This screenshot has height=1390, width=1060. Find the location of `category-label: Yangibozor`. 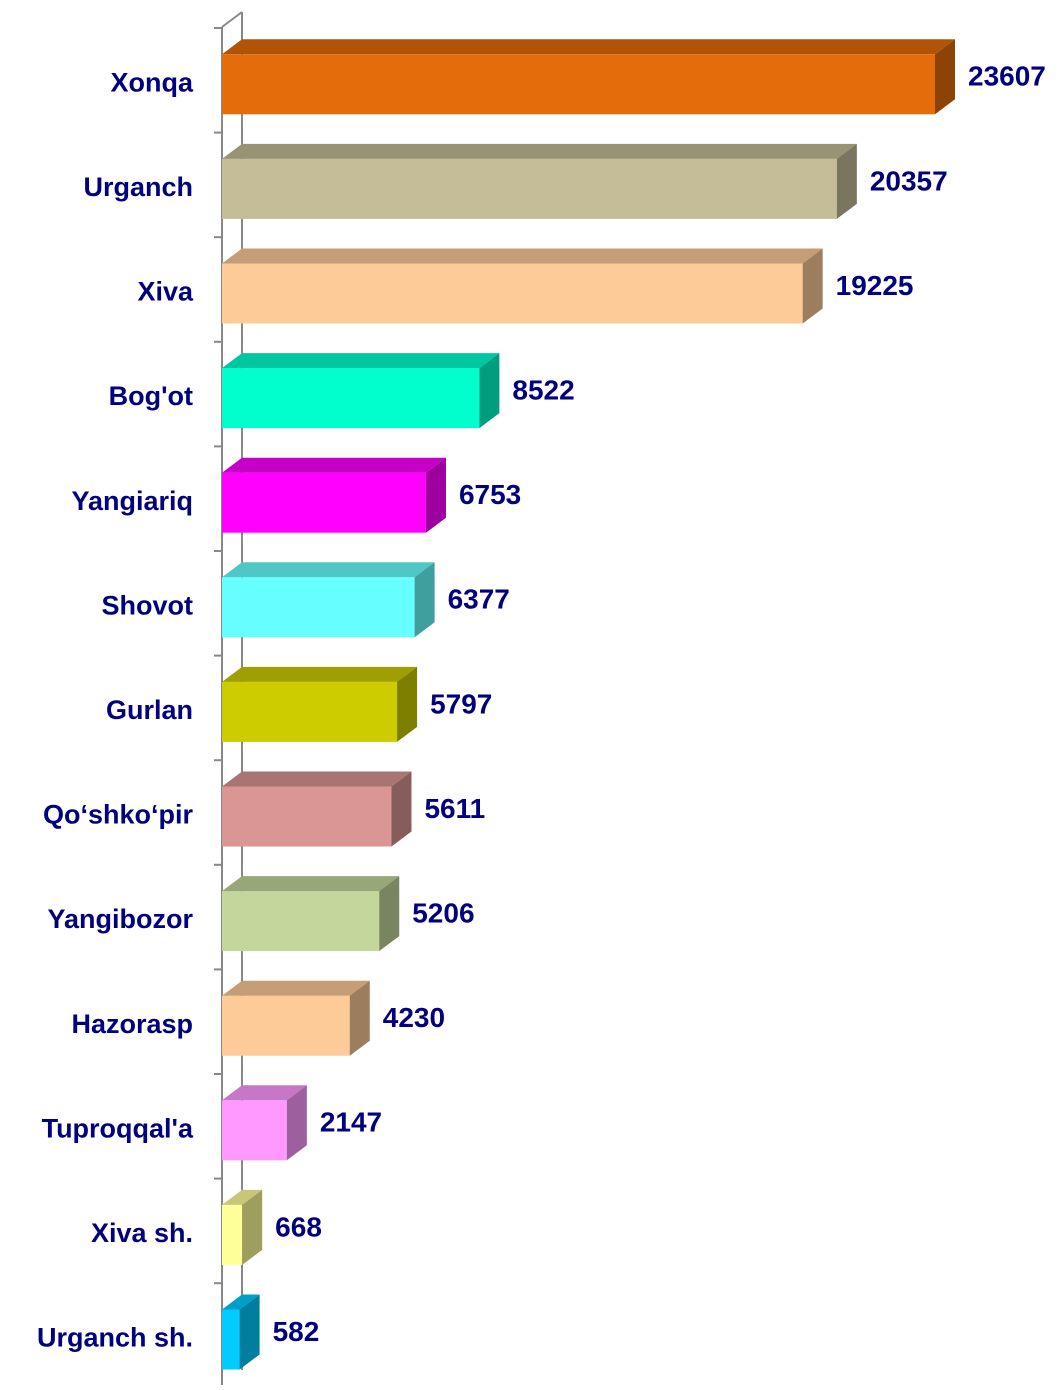

category-label: Yangibozor is located at coordinates (120, 919).